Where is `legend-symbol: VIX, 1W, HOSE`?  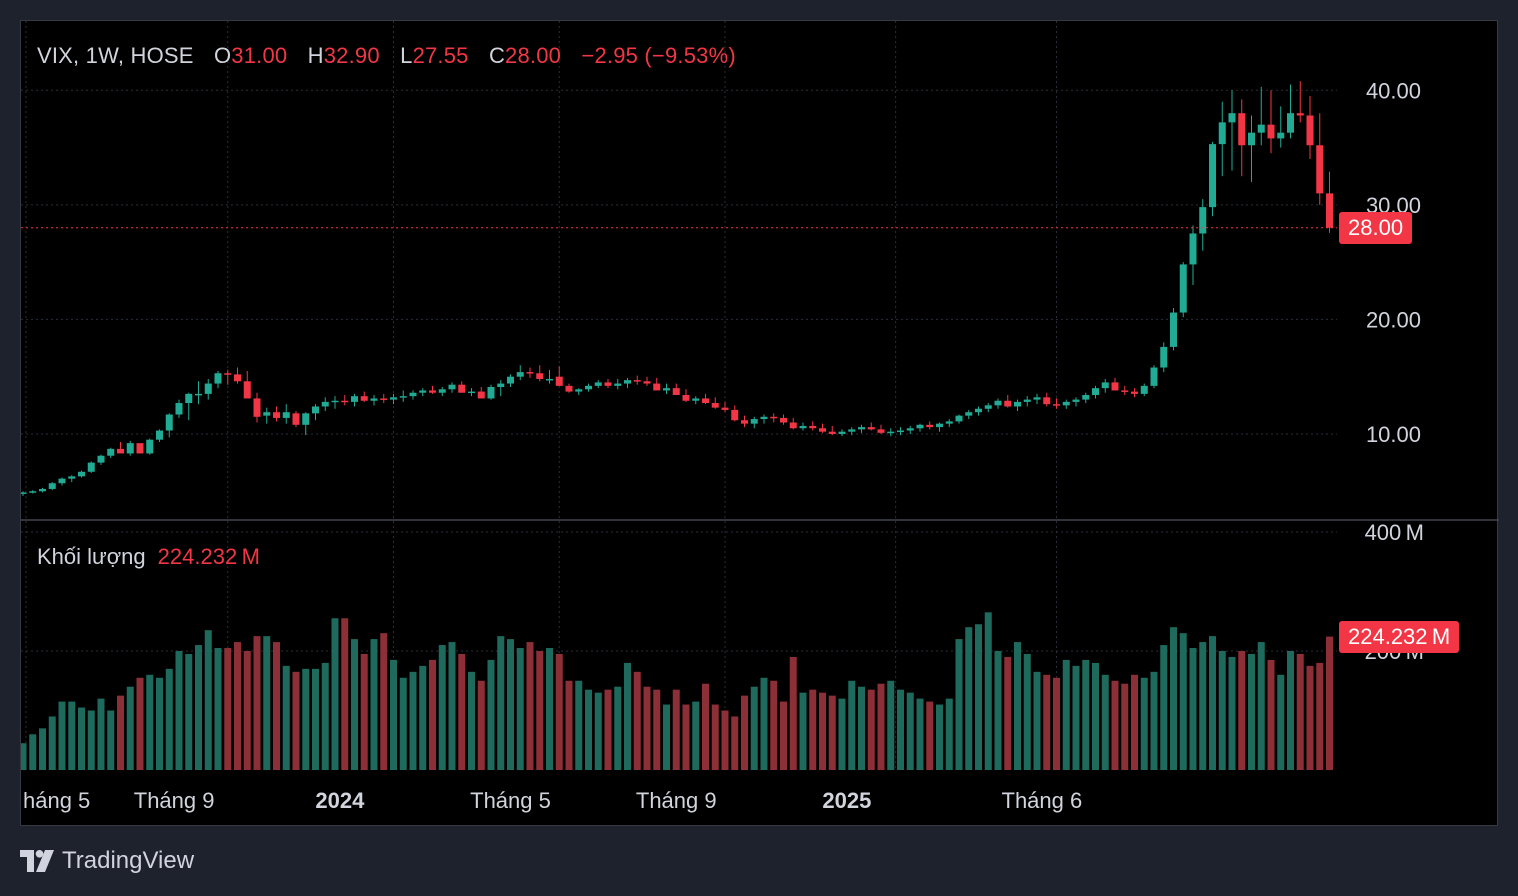 legend-symbol: VIX, 1W, HOSE is located at coordinates (115, 55).